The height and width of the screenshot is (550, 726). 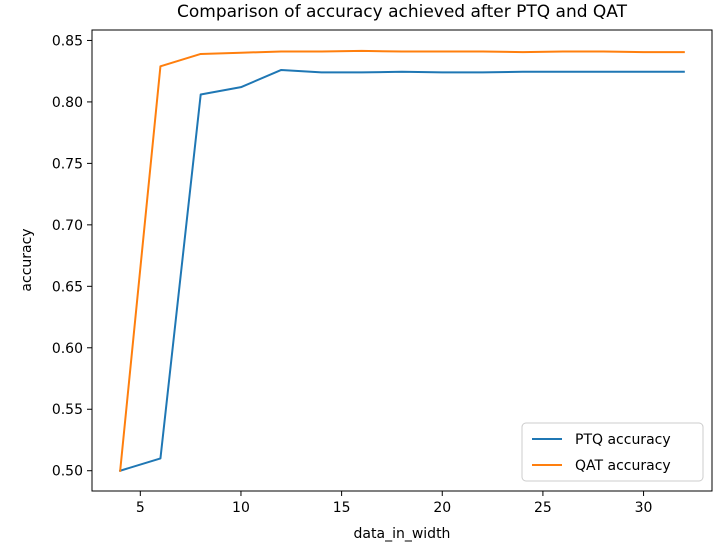 What do you see at coordinates (67, 472) in the screenshot?
I see `y-tick-label-0-50: 0.50` at bounding box center [67, 472].